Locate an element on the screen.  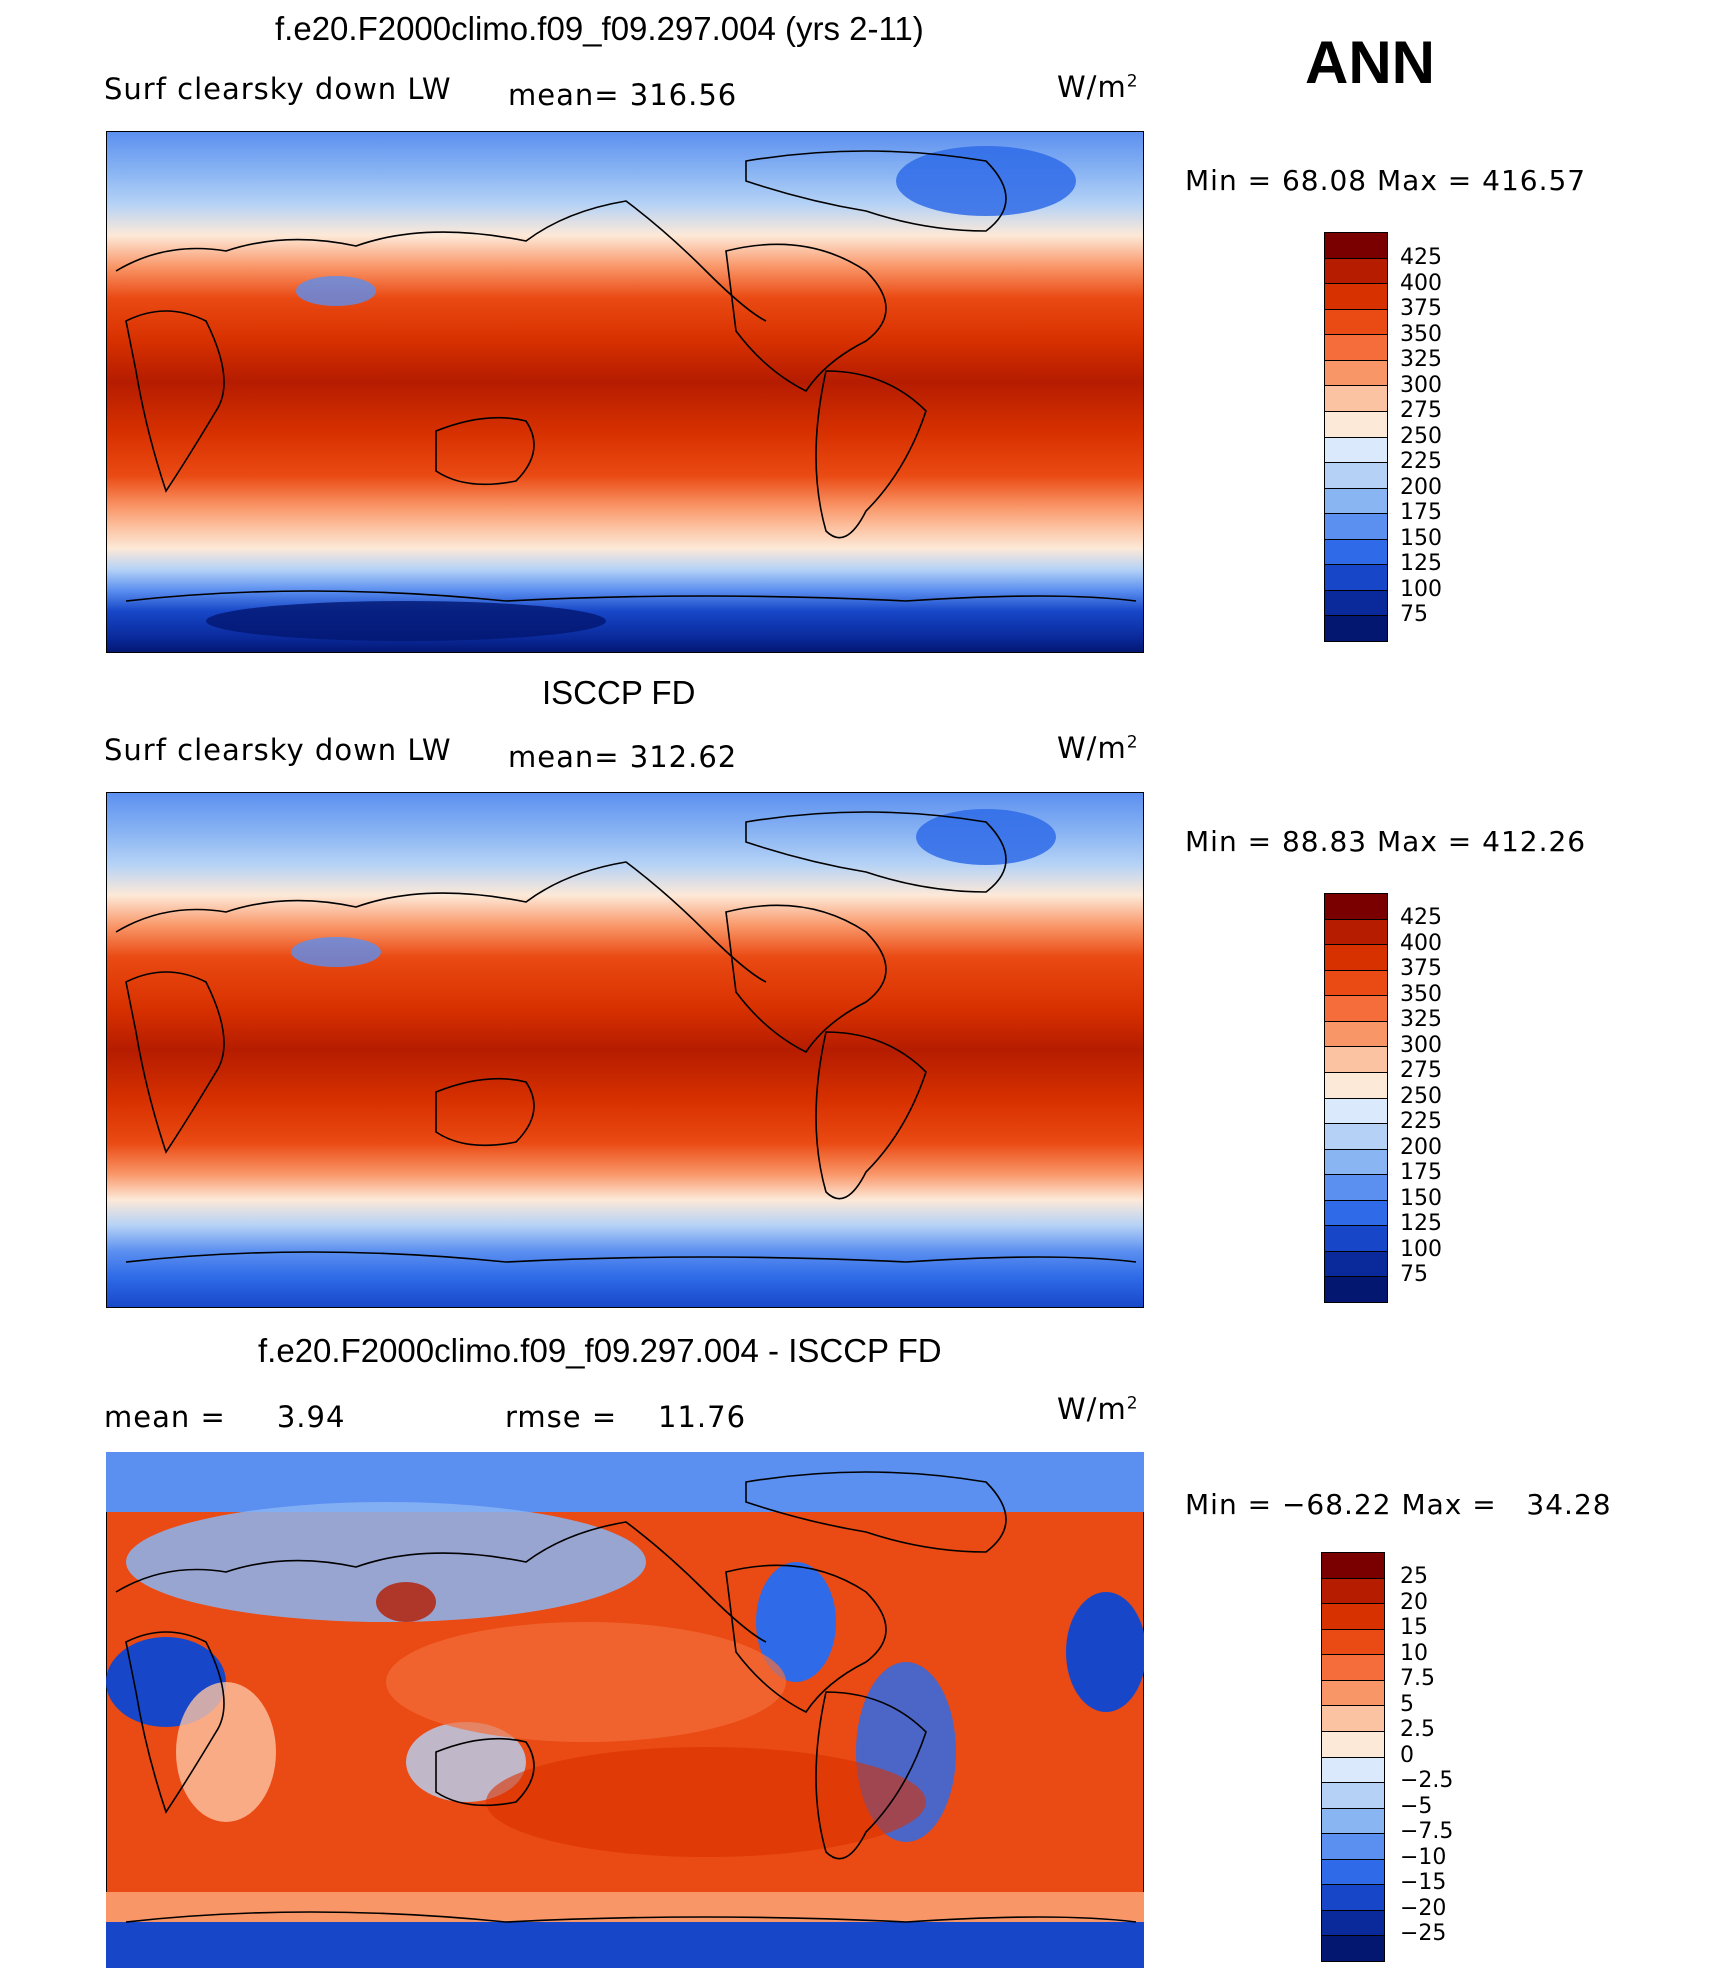
colorbar-tick-label: −25 is located at coordinates (1423, 1933).